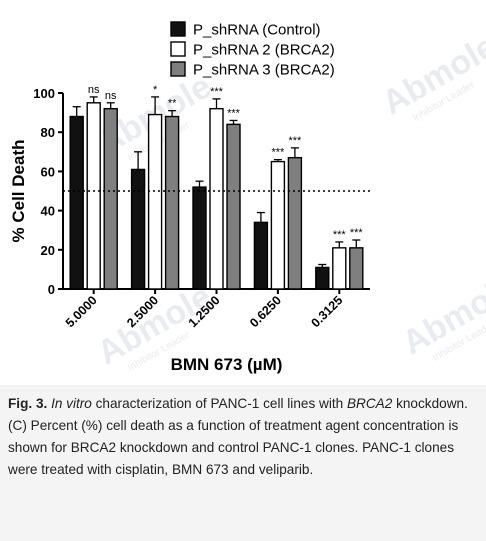 Image resolution: width=486 pixels, height=541 pixels. I want to click on x-tick-label: 5.0000, so click(81, 311).